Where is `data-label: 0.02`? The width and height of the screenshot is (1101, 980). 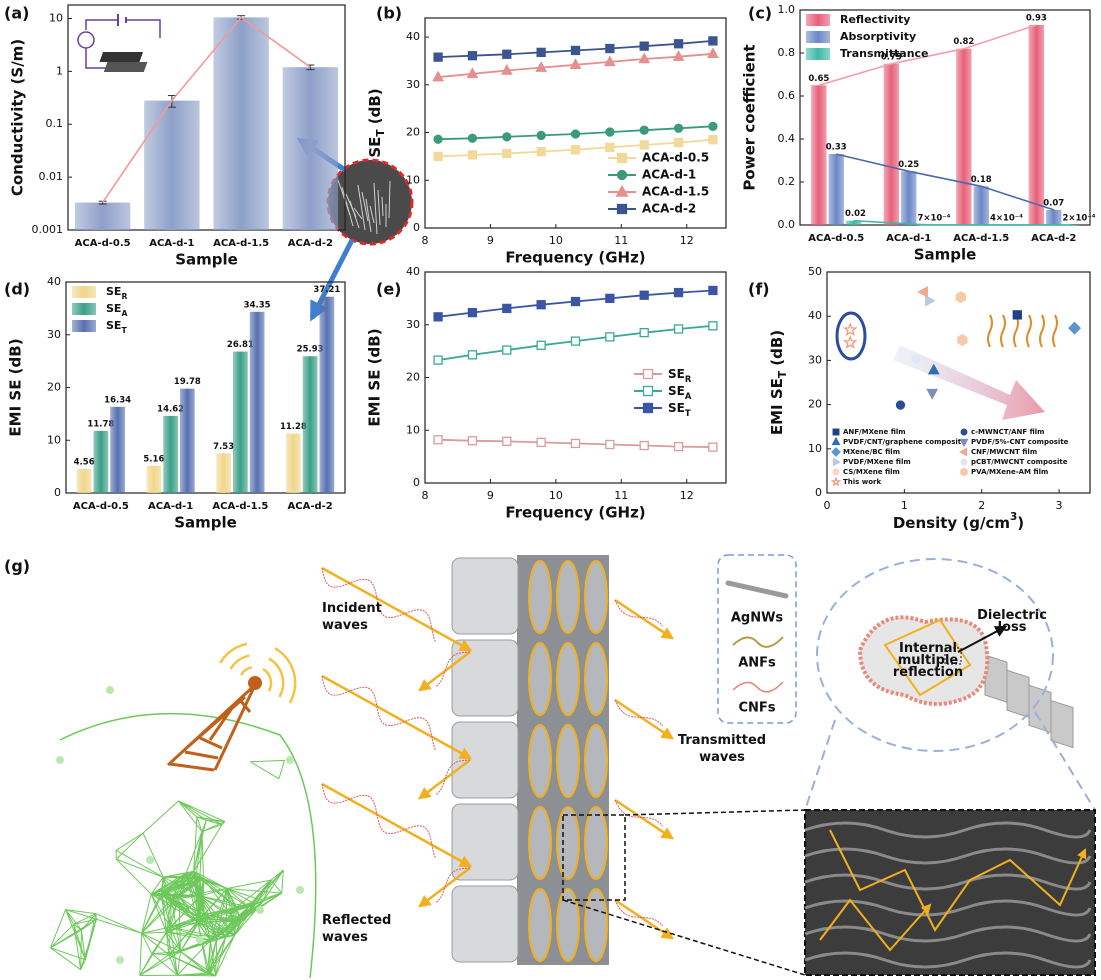 data-label: 0.02 is located at coordinates (855, 214).